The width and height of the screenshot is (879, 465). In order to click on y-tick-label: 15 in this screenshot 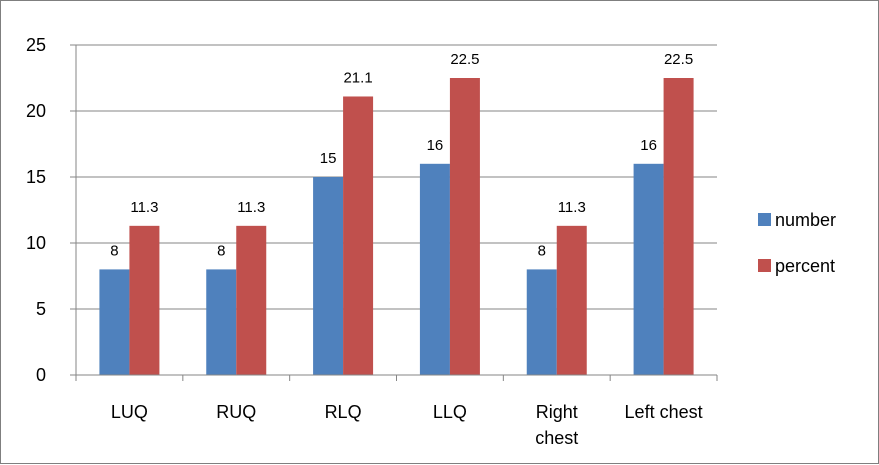, I will do `click(36, 177)`.